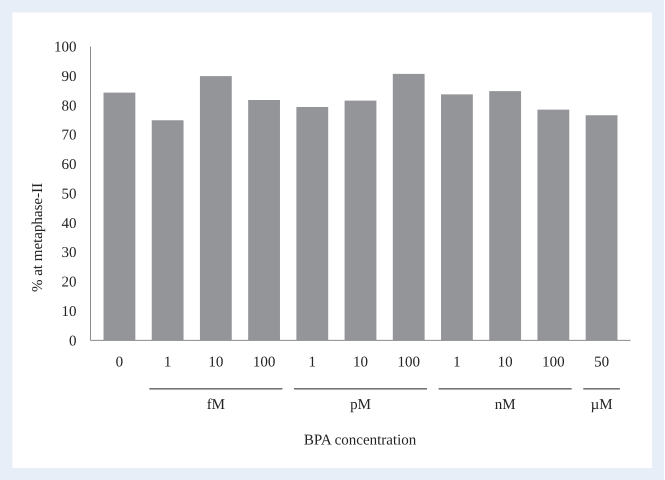  I want to click on y-tick-label: 100, so click(65, 48).